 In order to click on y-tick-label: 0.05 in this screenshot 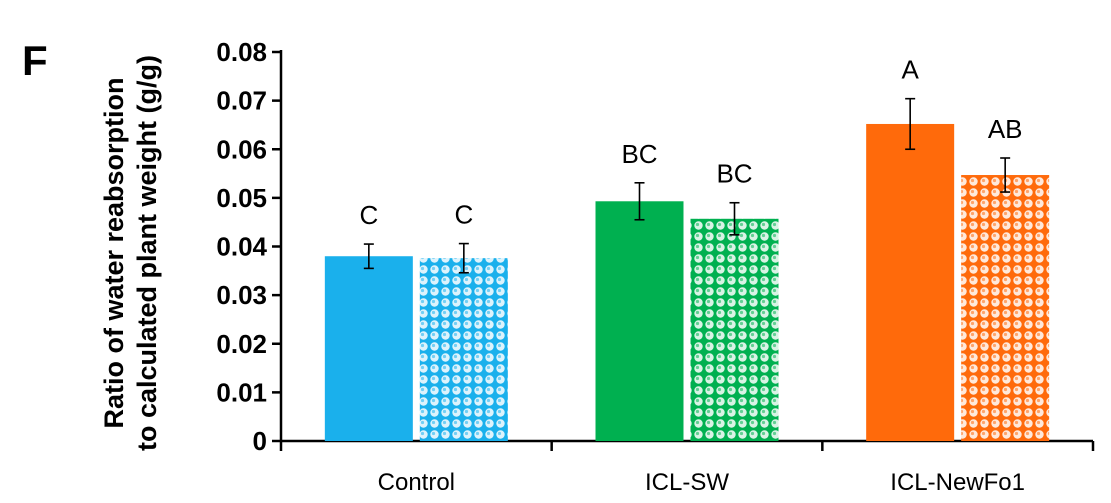, I will do `click(241, 198)`.